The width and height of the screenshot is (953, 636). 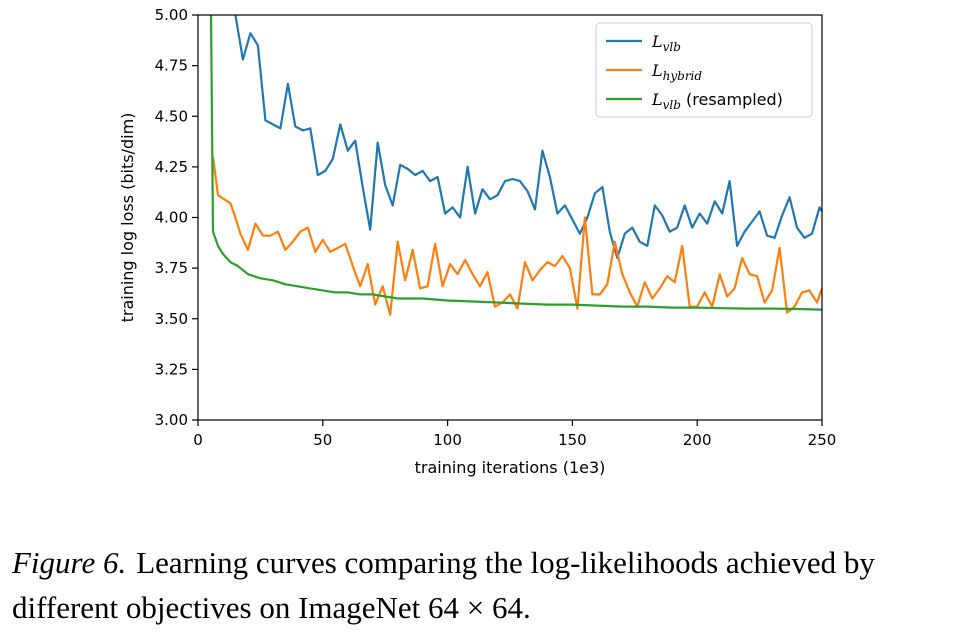 What do you see at coordinates (510, 467) in the screenshot?
I see `x-axis-label: training iterations (1e3)` at bounding box center [510, 467].